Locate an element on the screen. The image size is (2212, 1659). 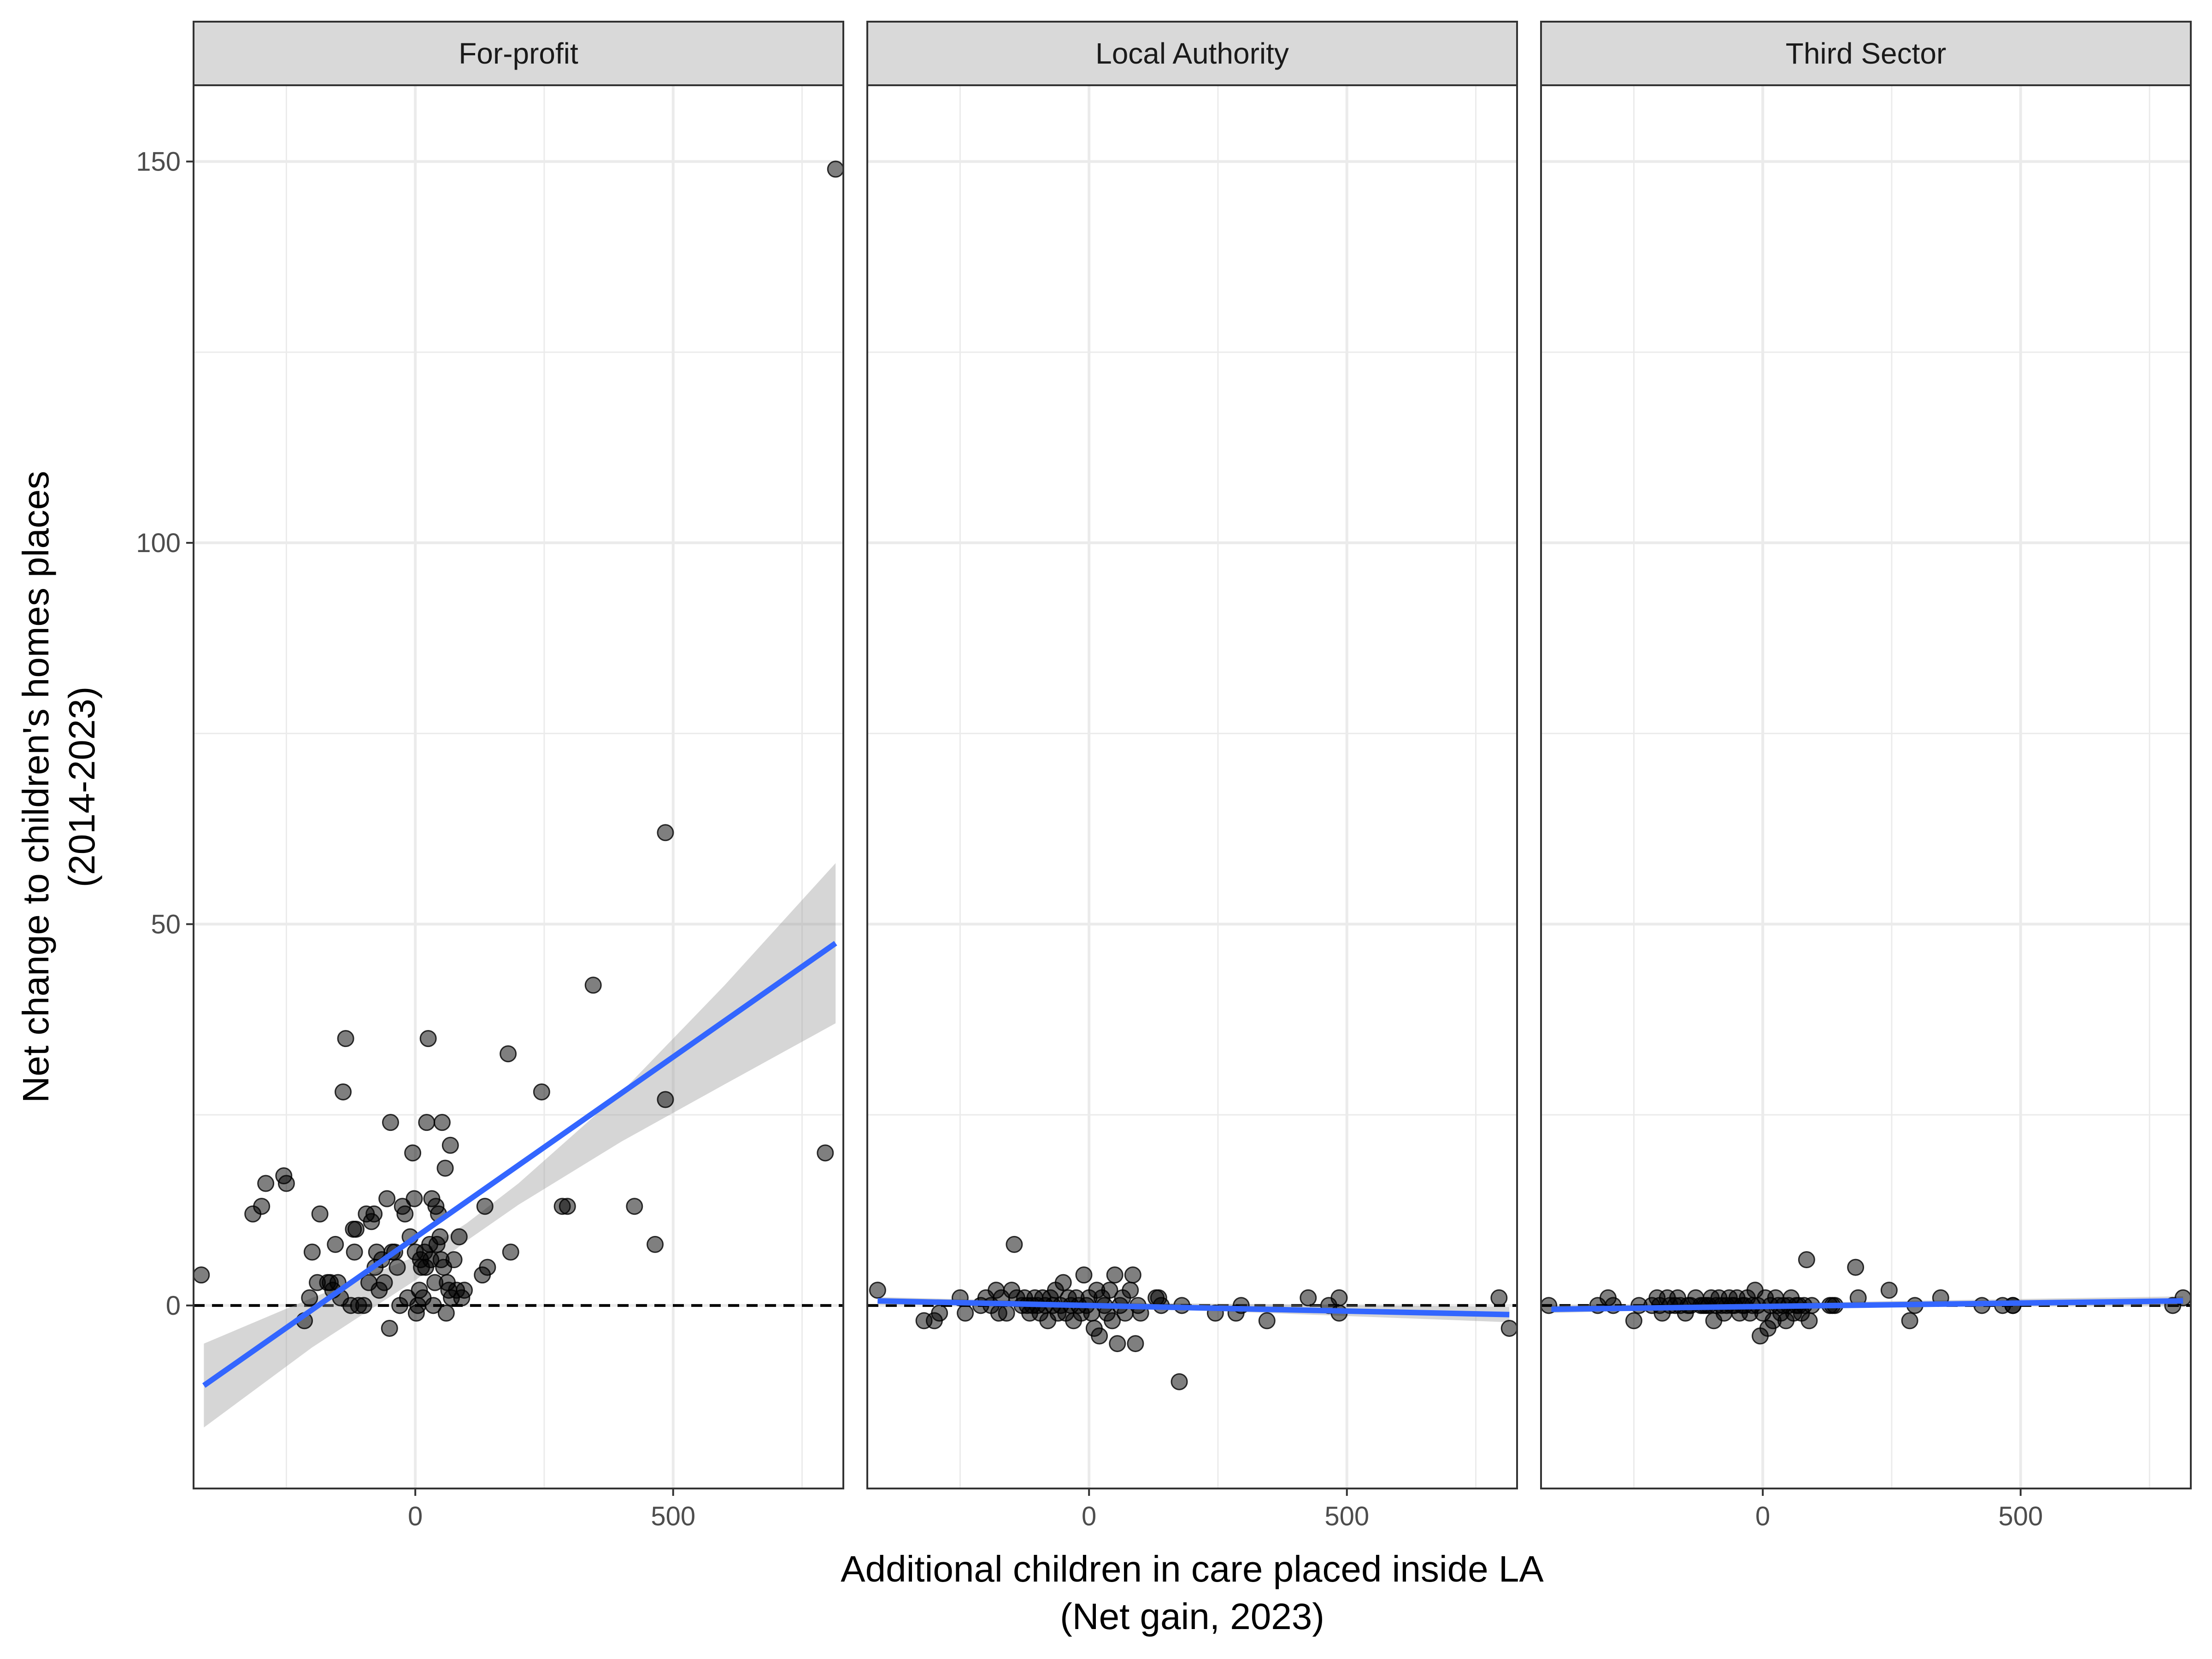
y-axis-subtitle: (2014-2023) is located at coordinates (81, 787).